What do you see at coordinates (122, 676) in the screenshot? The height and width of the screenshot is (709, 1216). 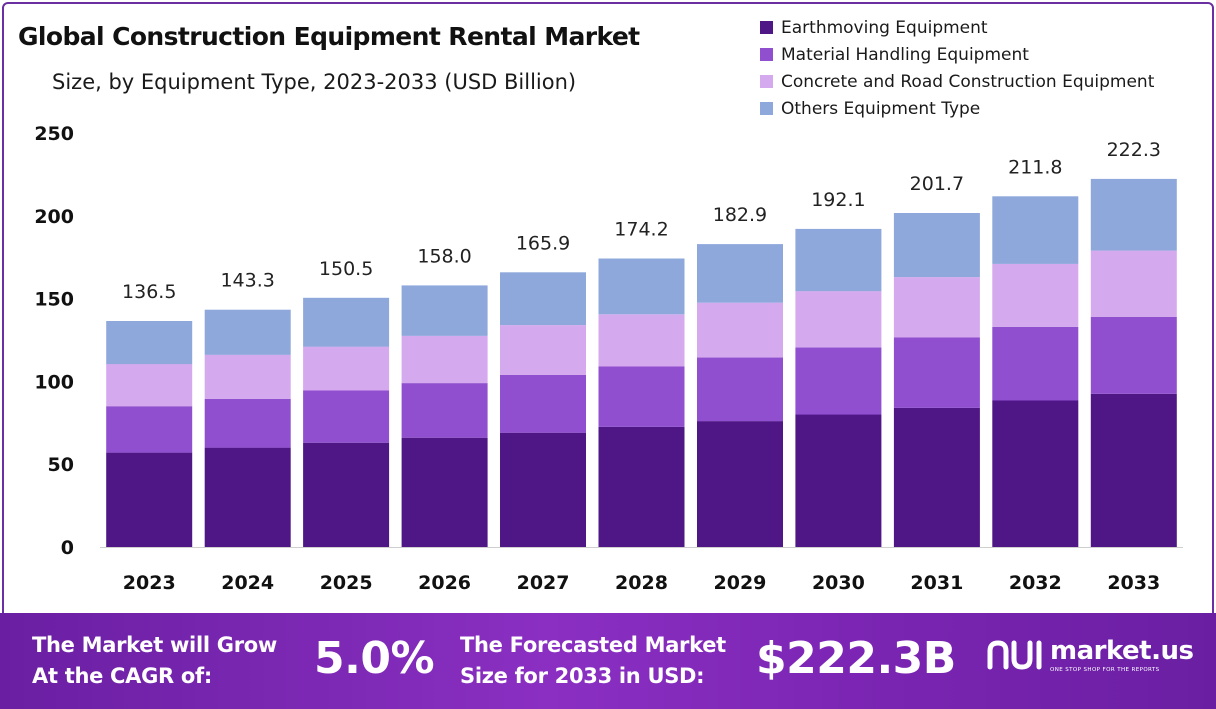 I see `cagr-label-line2: At the CAGR of:` at bounding box center [122, 676].